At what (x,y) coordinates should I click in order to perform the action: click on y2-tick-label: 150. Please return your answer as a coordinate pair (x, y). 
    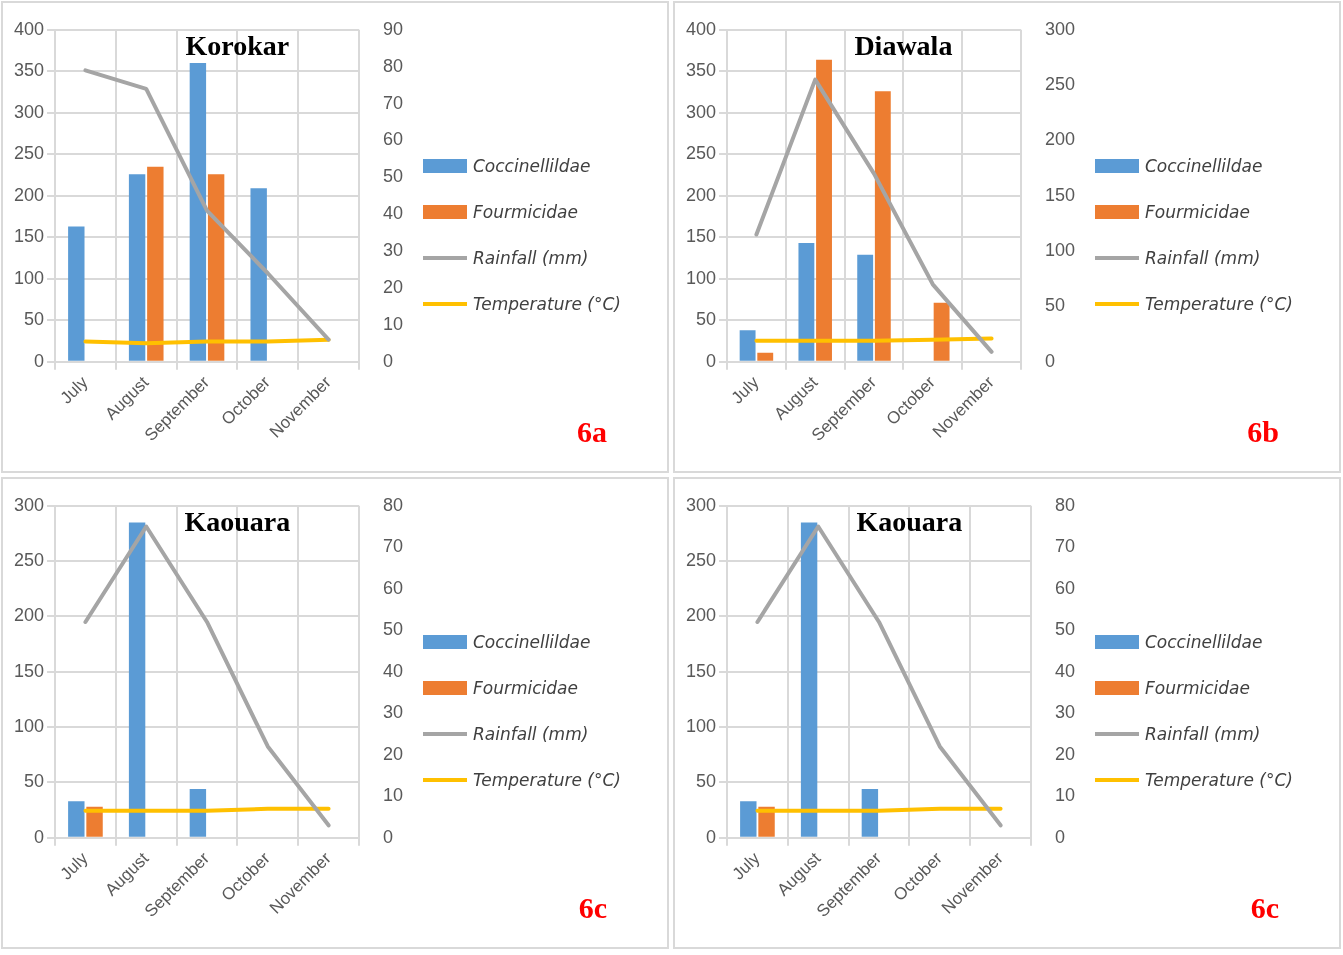
    Looking at the image, I should click on (1060, 194).